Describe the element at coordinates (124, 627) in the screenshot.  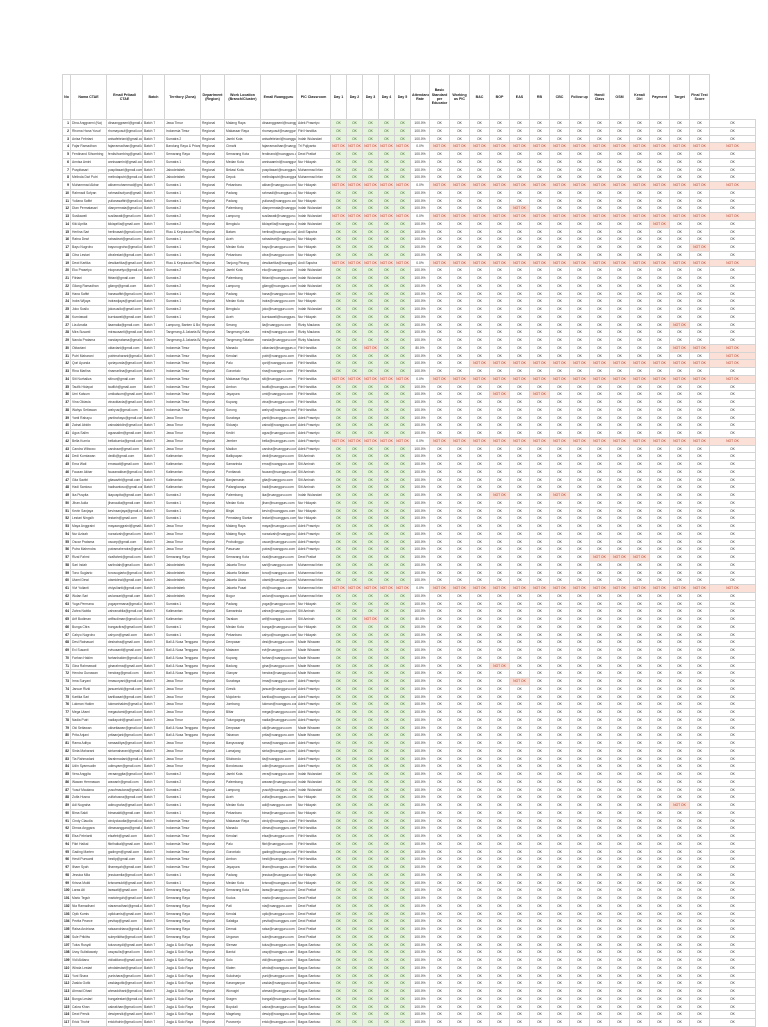
I see `cell-email: bungacitra@gmail.com` at that location.